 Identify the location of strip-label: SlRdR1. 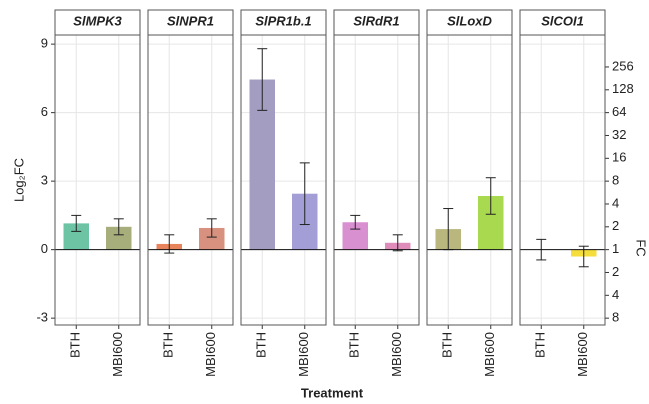
(376, 20).